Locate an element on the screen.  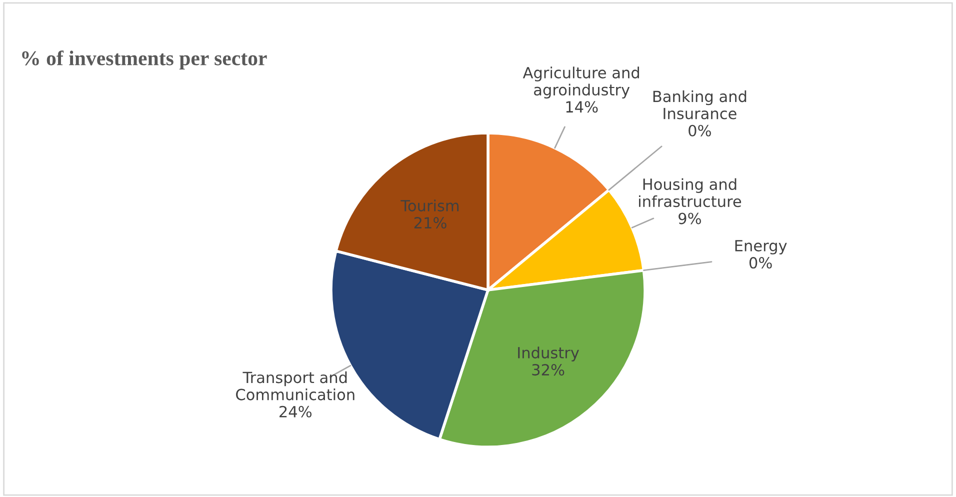
slice-label: Tourism is located at coordinates (429, 206).